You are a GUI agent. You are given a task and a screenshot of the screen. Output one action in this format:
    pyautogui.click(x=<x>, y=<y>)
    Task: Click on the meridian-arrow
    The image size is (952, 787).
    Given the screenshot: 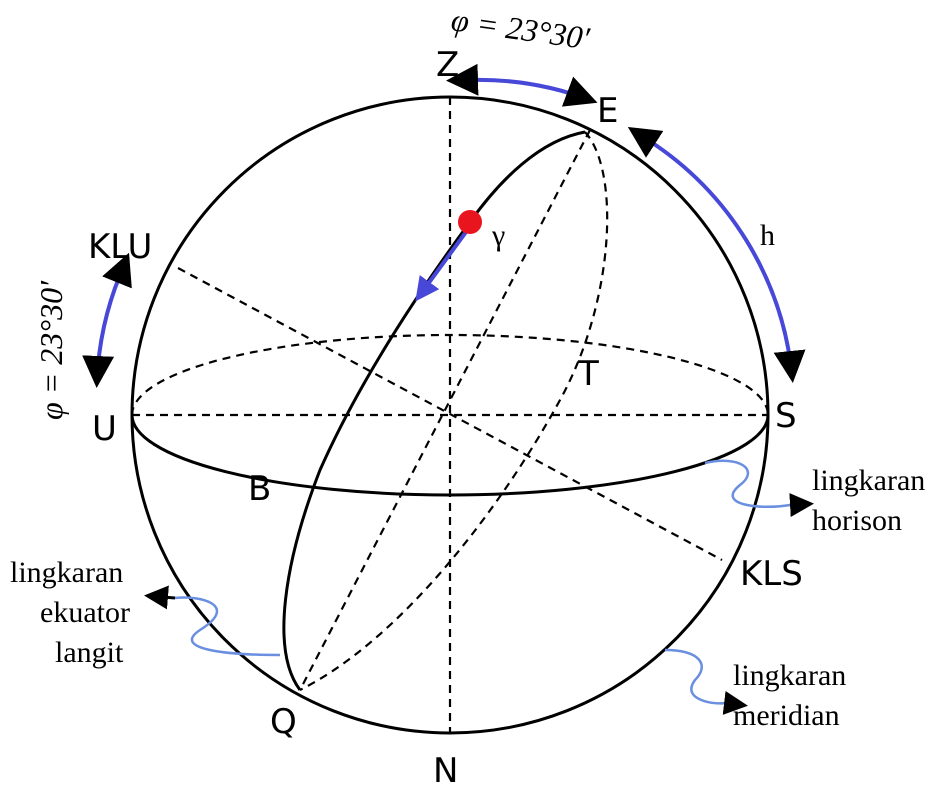 What is the action you would take?
    pyautogui.click(x=735, y=702)
    